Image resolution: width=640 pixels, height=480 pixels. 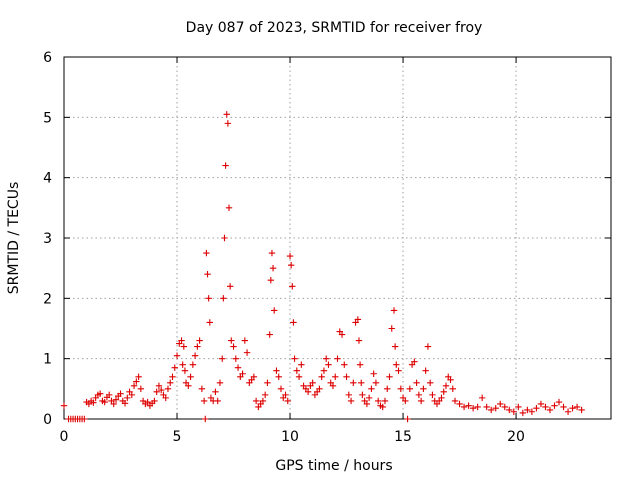 I want to click on x-tick-label: 5, so click(x=177, y=437).